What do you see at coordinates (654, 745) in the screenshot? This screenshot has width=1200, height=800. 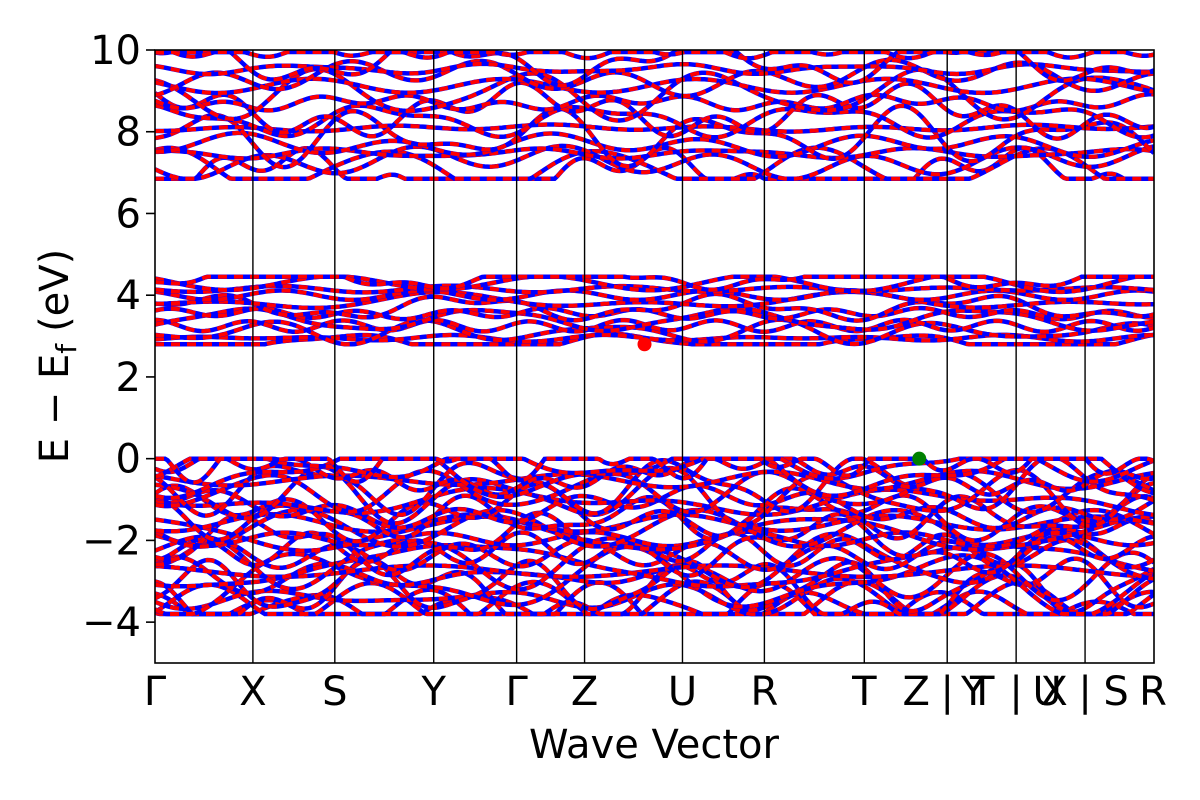 I see `x-axis-label: Wave Vector` at bounding box center [654, 745].